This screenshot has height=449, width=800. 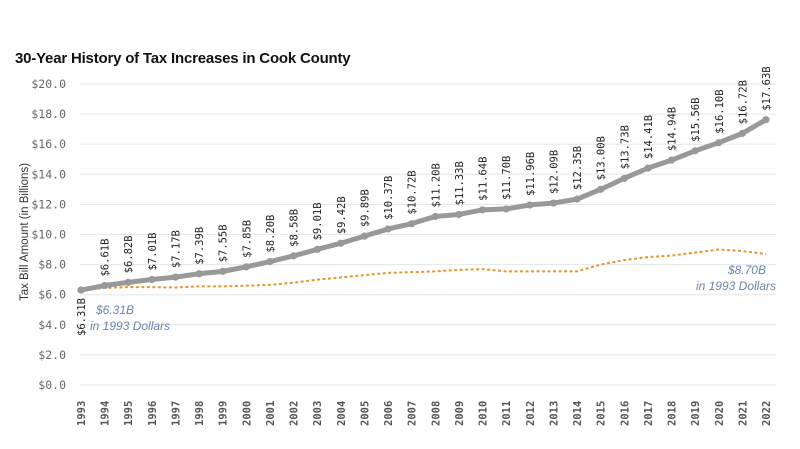 What do you see at coordinates (82, 317) in the screenshot?
I see `data-label: $6.31B` at bounding box center [82, 317].